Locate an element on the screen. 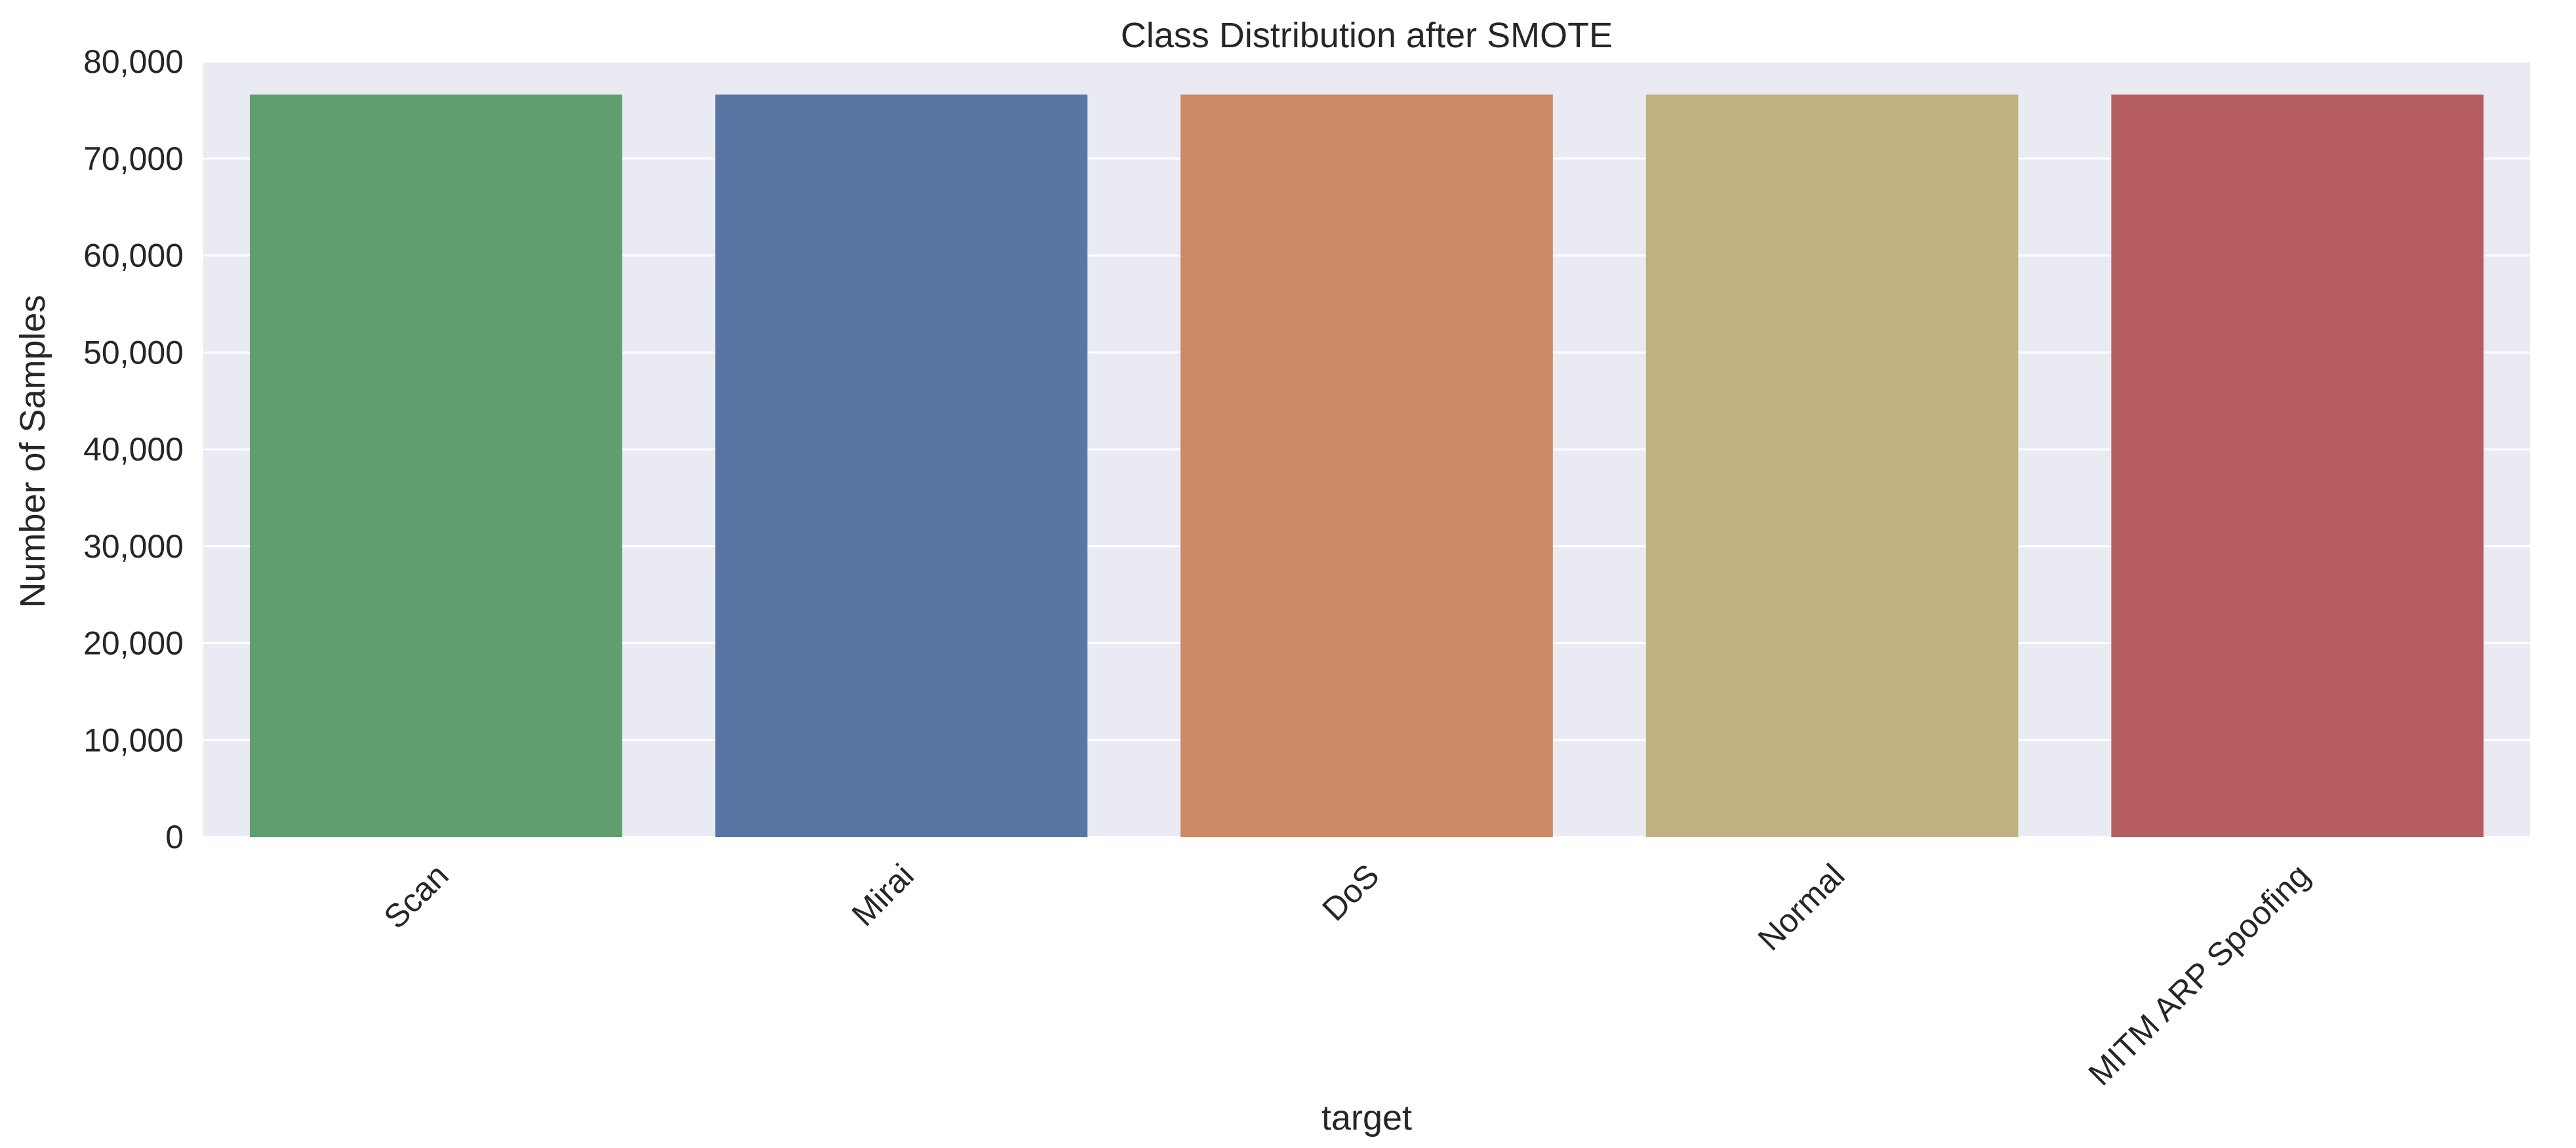 The height and width of the screenshot is (1148, 2576). y-tick-label: 10,000 is located at coordinates (133, 740).